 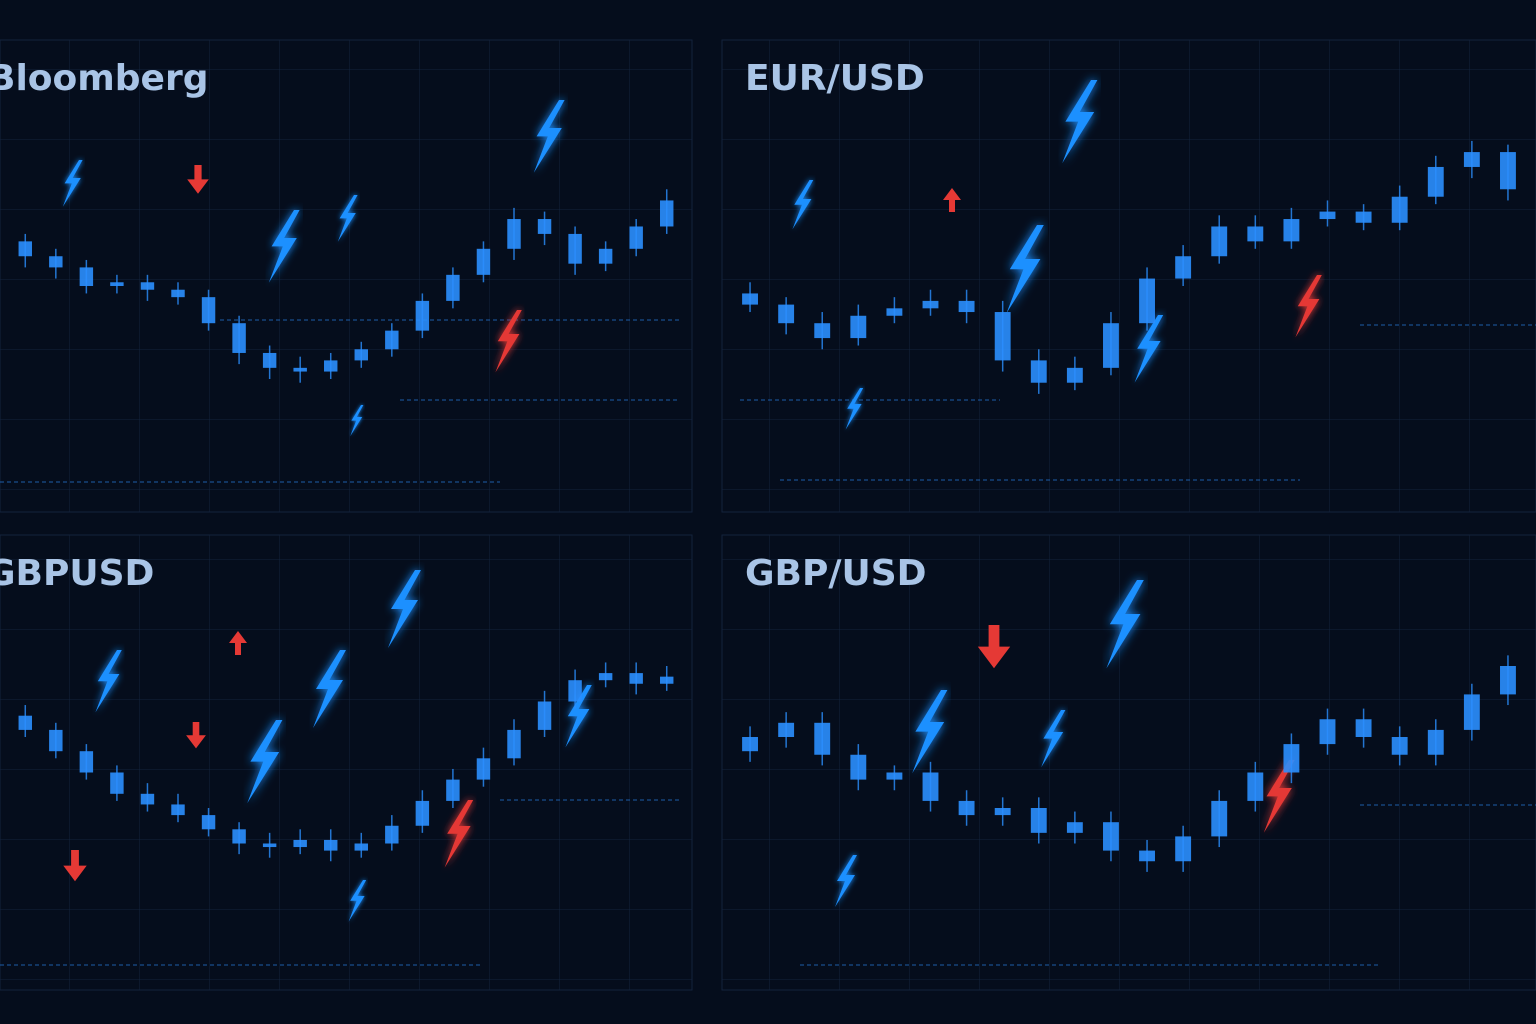 What do you see at coordinates (835, 78) in the screenshot?
I see `panel-title: EUR/USD` at bounding box center [835, 78].